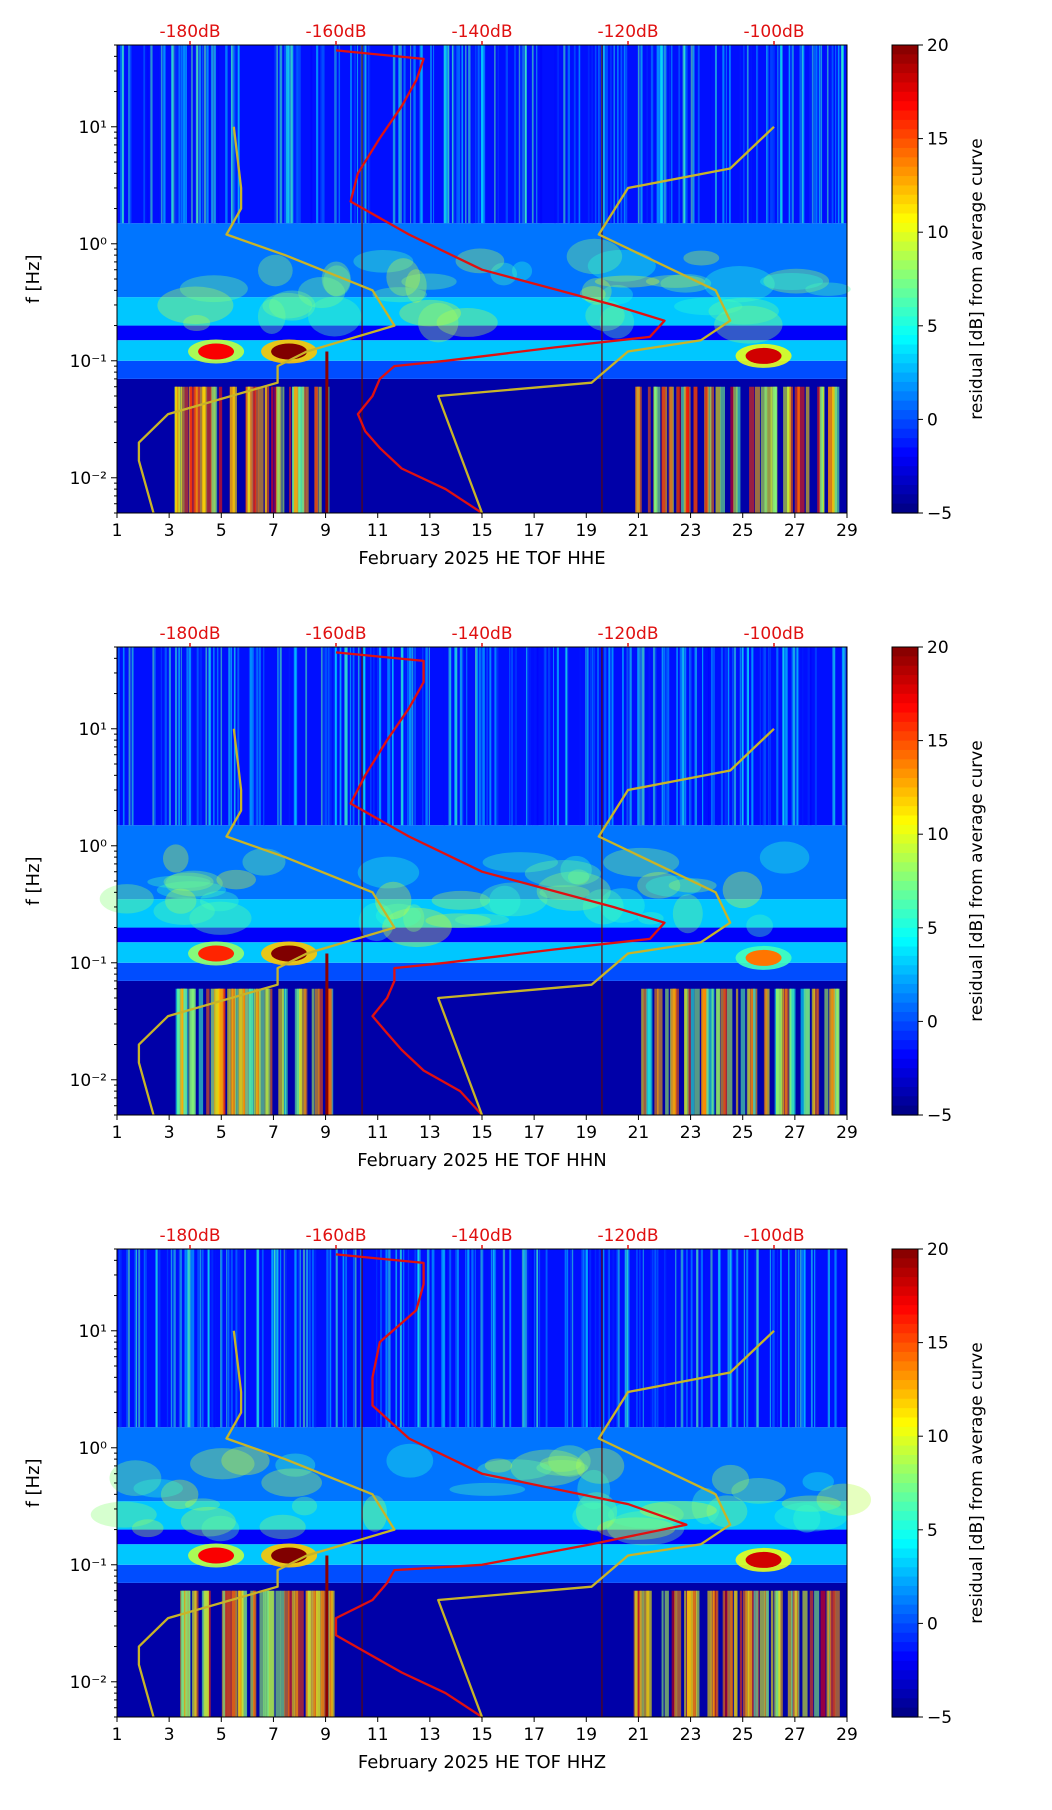 Image resolution: width=1052 pixels, height=1810 pixels. Describe the element at coordinates (586, 1735) in the screenshot. I see `x-tick-label: 19` at that location.